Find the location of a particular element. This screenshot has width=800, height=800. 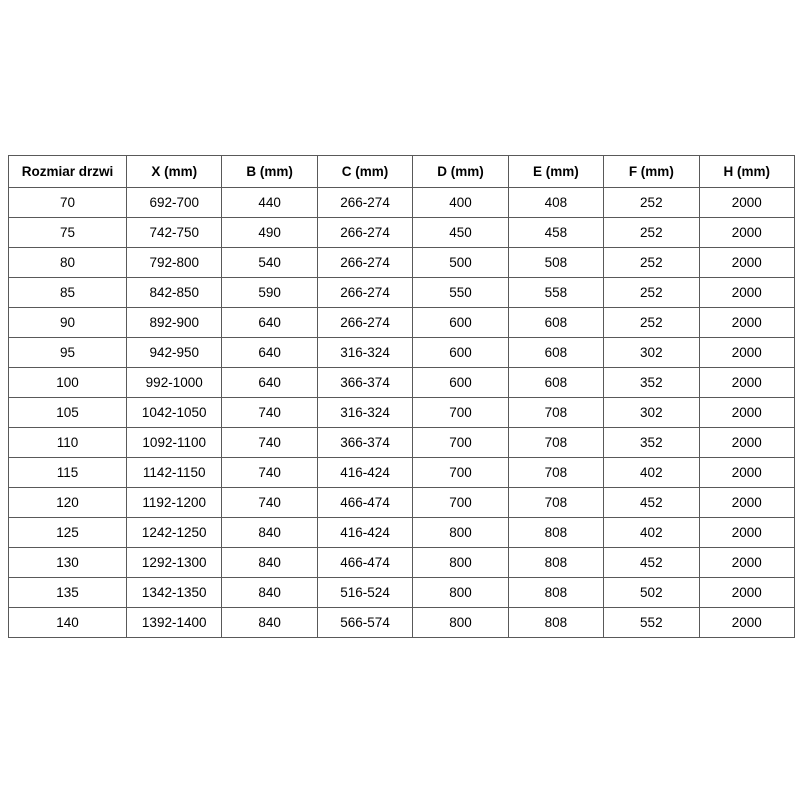

table-cell: 452 is located at coordinates (651, 562).